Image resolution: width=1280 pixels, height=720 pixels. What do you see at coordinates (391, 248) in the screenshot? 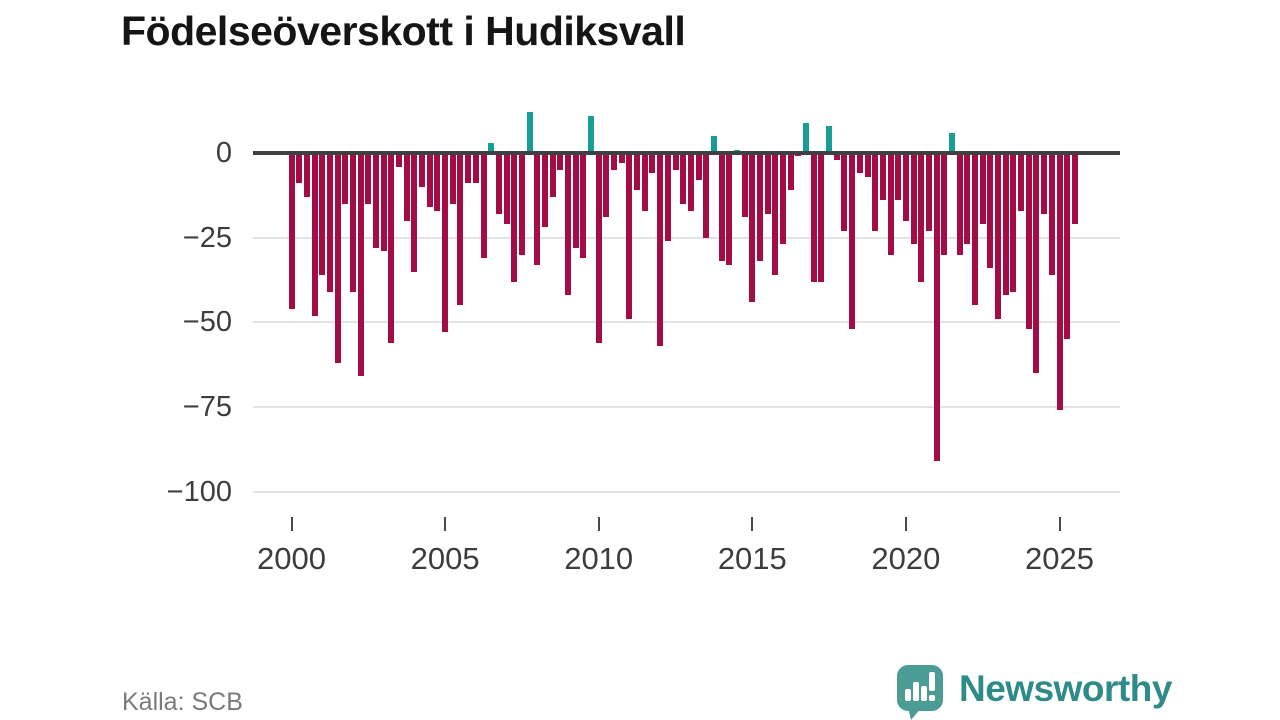
I see `bar-2003-q2` at bounding box center [391, 248].